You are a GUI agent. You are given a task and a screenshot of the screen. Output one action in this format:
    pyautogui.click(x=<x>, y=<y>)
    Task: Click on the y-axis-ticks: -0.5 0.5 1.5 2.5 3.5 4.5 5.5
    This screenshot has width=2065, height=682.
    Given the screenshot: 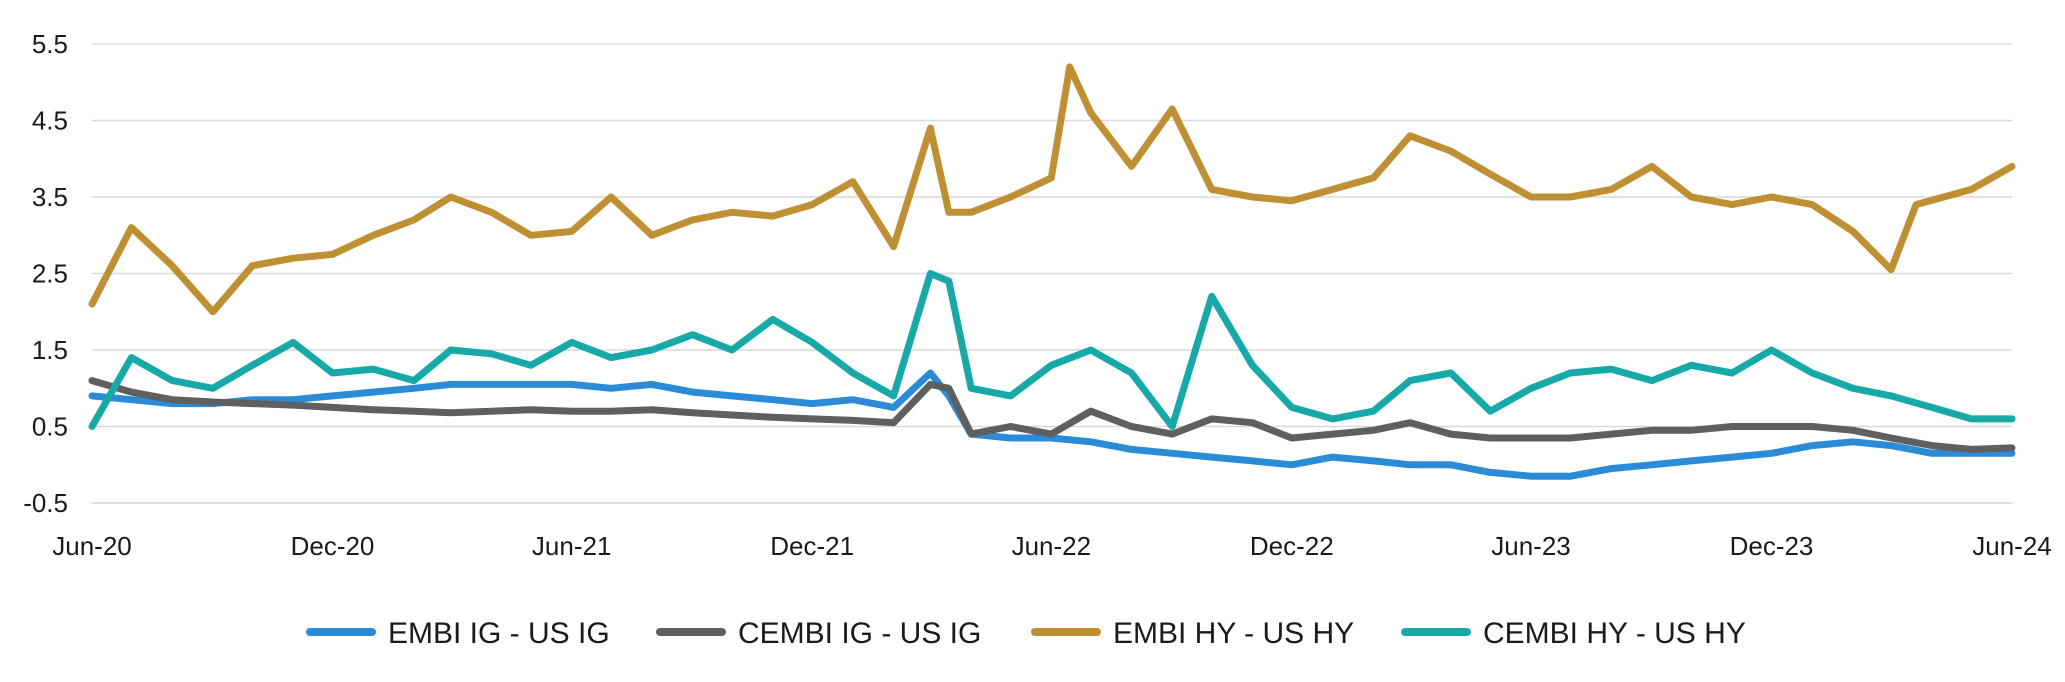 What is the action you would take?
    pyautogui.click(x=45, y=273)
    